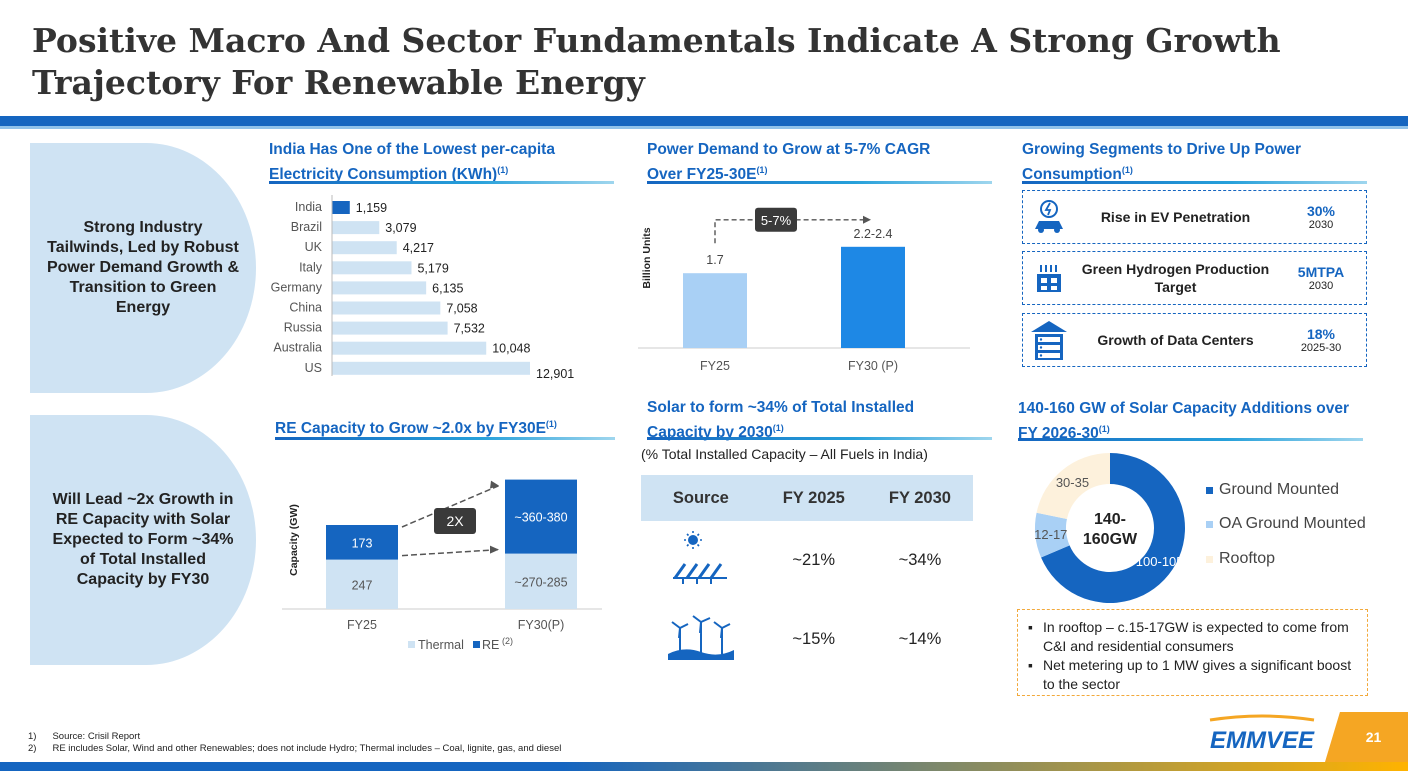  I want to click on svg-text: EMMVEE, so click(1262, 740).